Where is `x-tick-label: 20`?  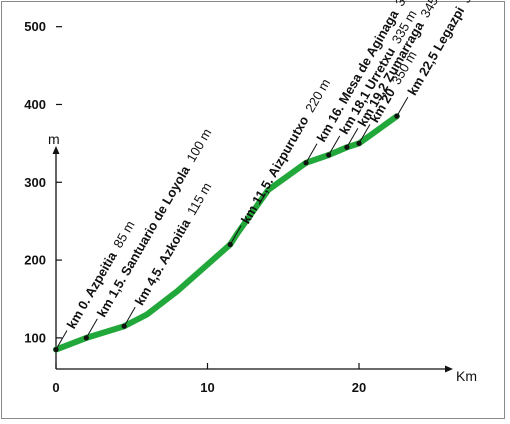
x-tick-label: 20 is located at coordinates (359, 387).